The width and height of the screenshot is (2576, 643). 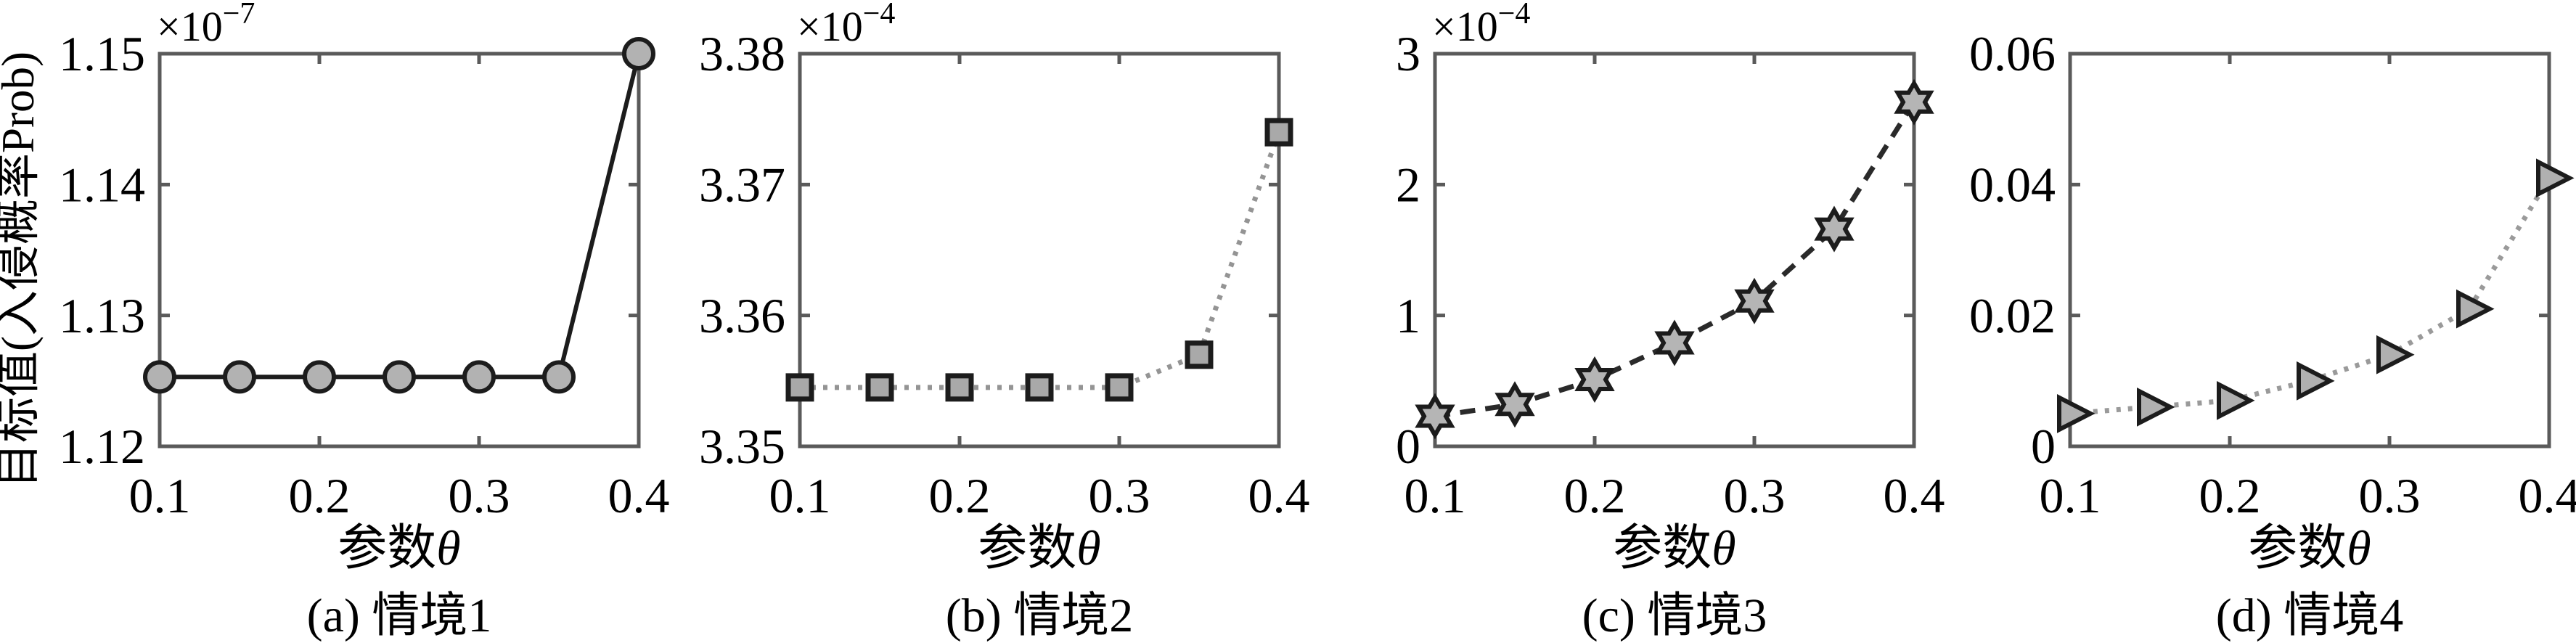 I want to click on y-tick-label: 1.15, so click(x=102, y=53).